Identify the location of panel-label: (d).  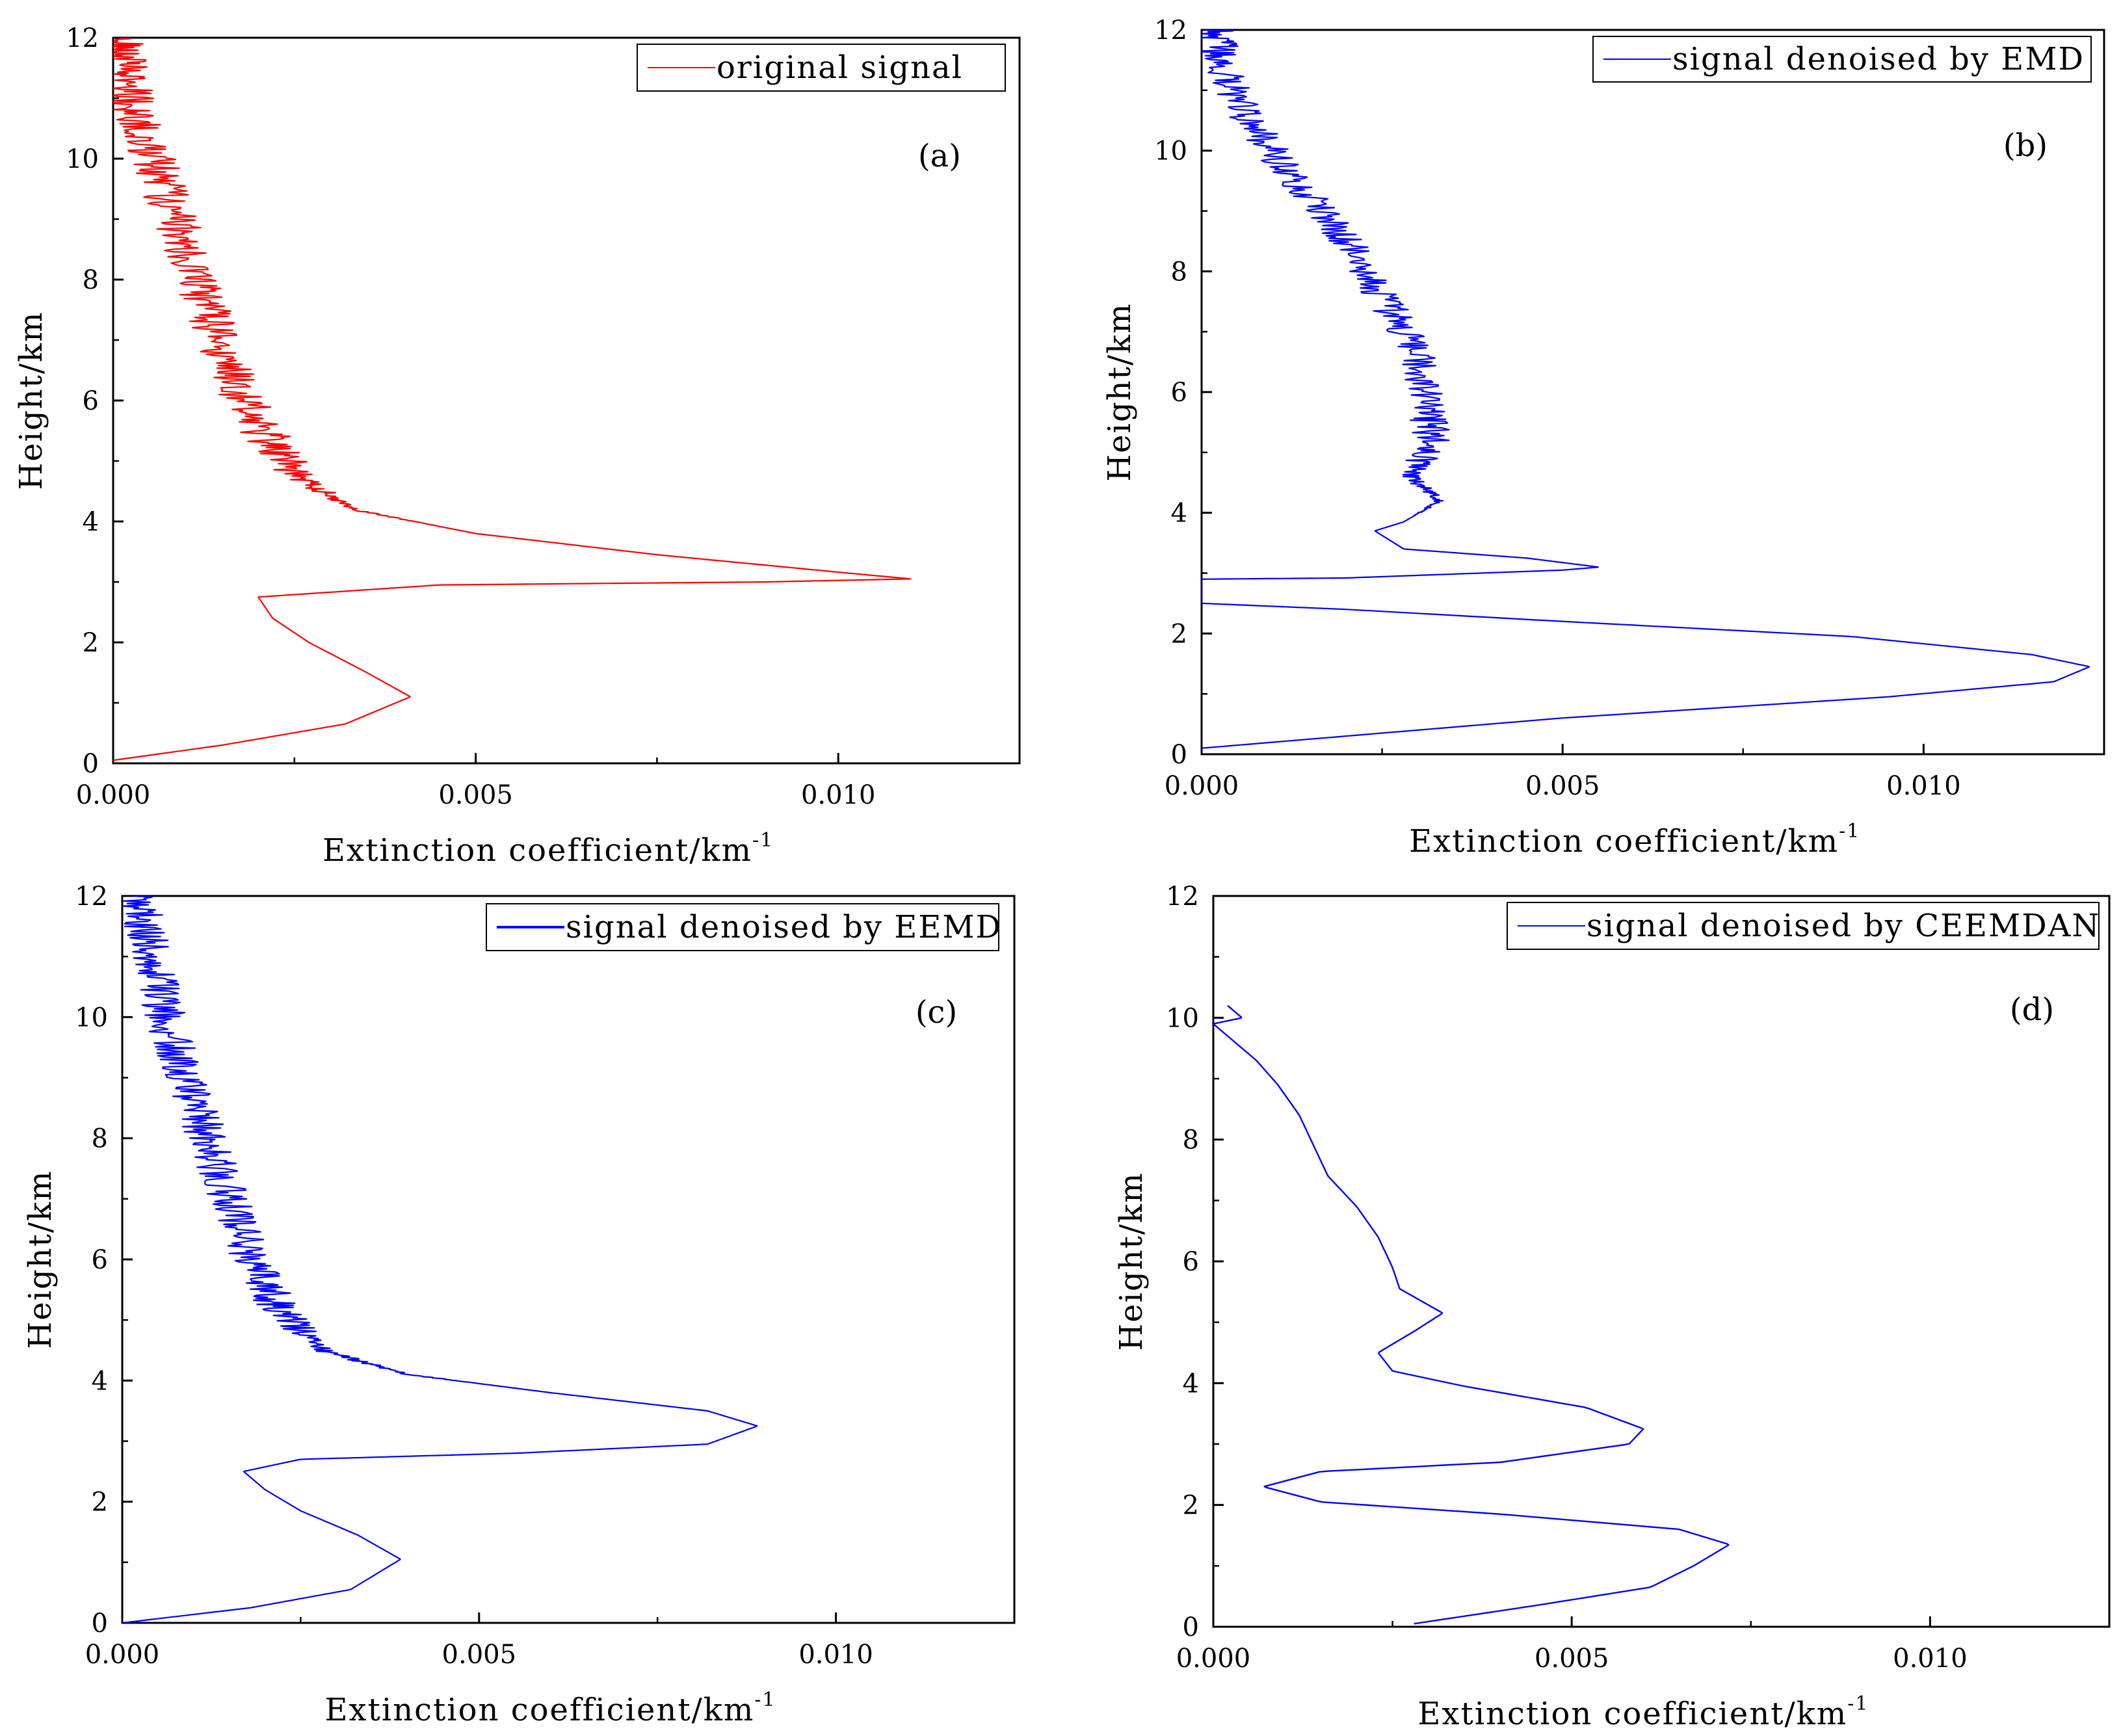
(2032, 1010).